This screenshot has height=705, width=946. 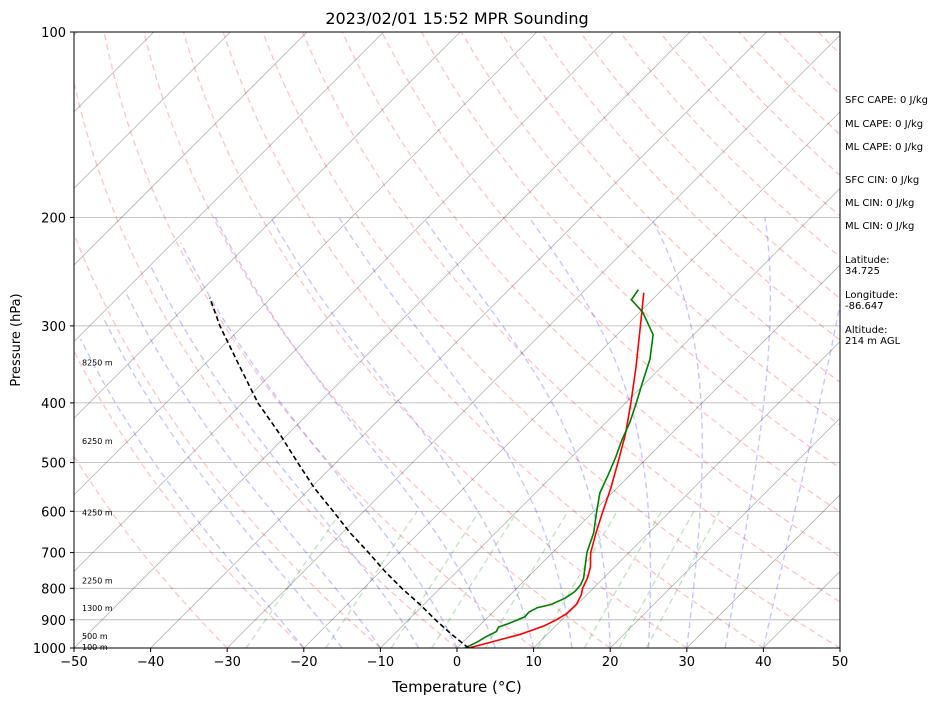 I want to click on temperature-profile, so click(x=556, y=470).